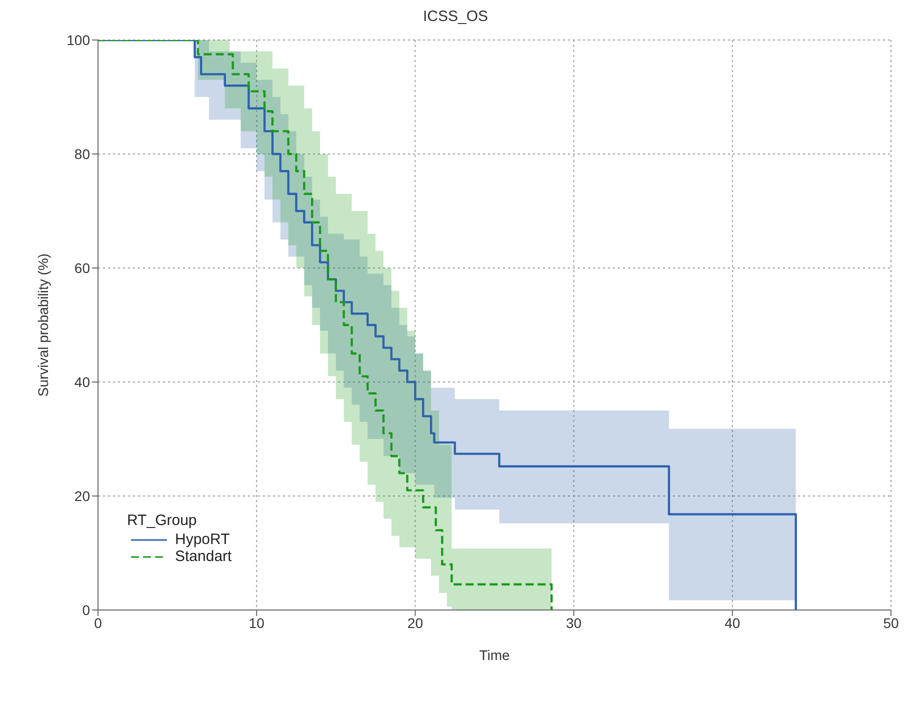 This screenshot has width=913, height=715. I want to click on x-axis-title: Time, so click(494, 655).